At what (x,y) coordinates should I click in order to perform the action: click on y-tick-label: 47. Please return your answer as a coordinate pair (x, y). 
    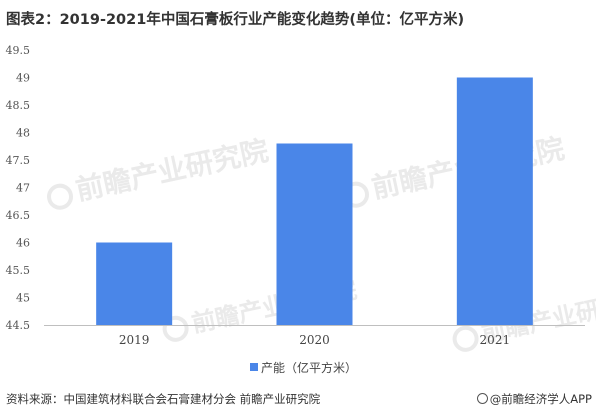
    Looking at the image, I should click on (23, 188).